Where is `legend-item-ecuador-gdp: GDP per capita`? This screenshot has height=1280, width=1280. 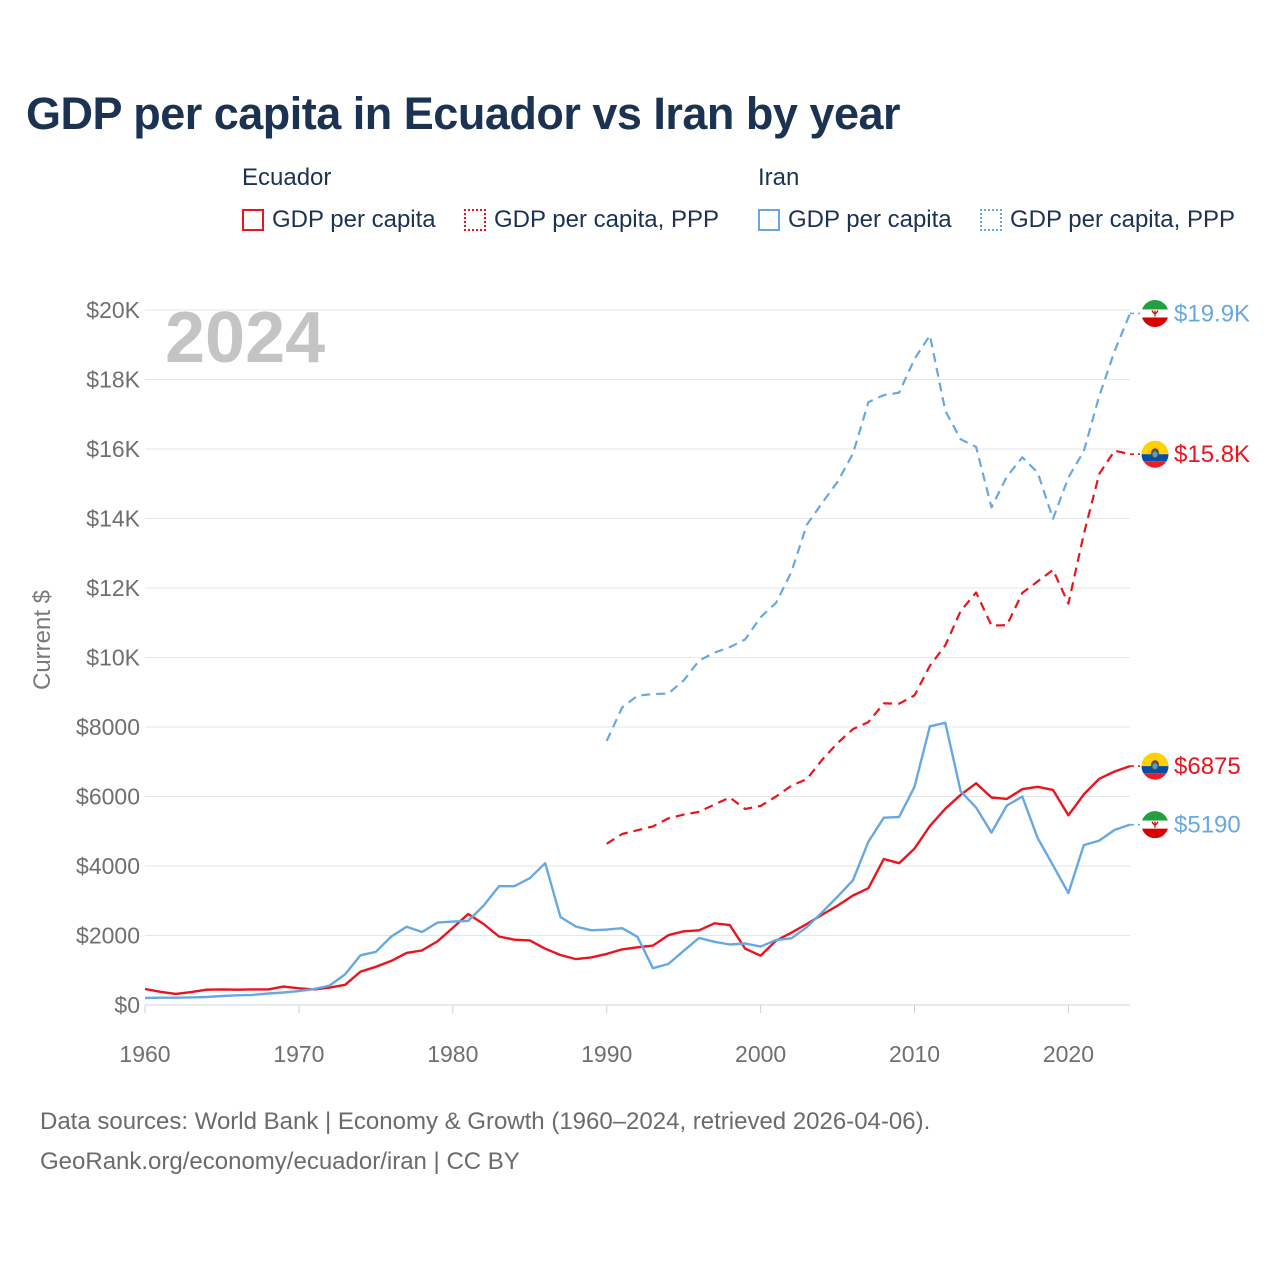
legend-item-ecuador-gdp: GDP per capita is located at coordinates (339, 220).